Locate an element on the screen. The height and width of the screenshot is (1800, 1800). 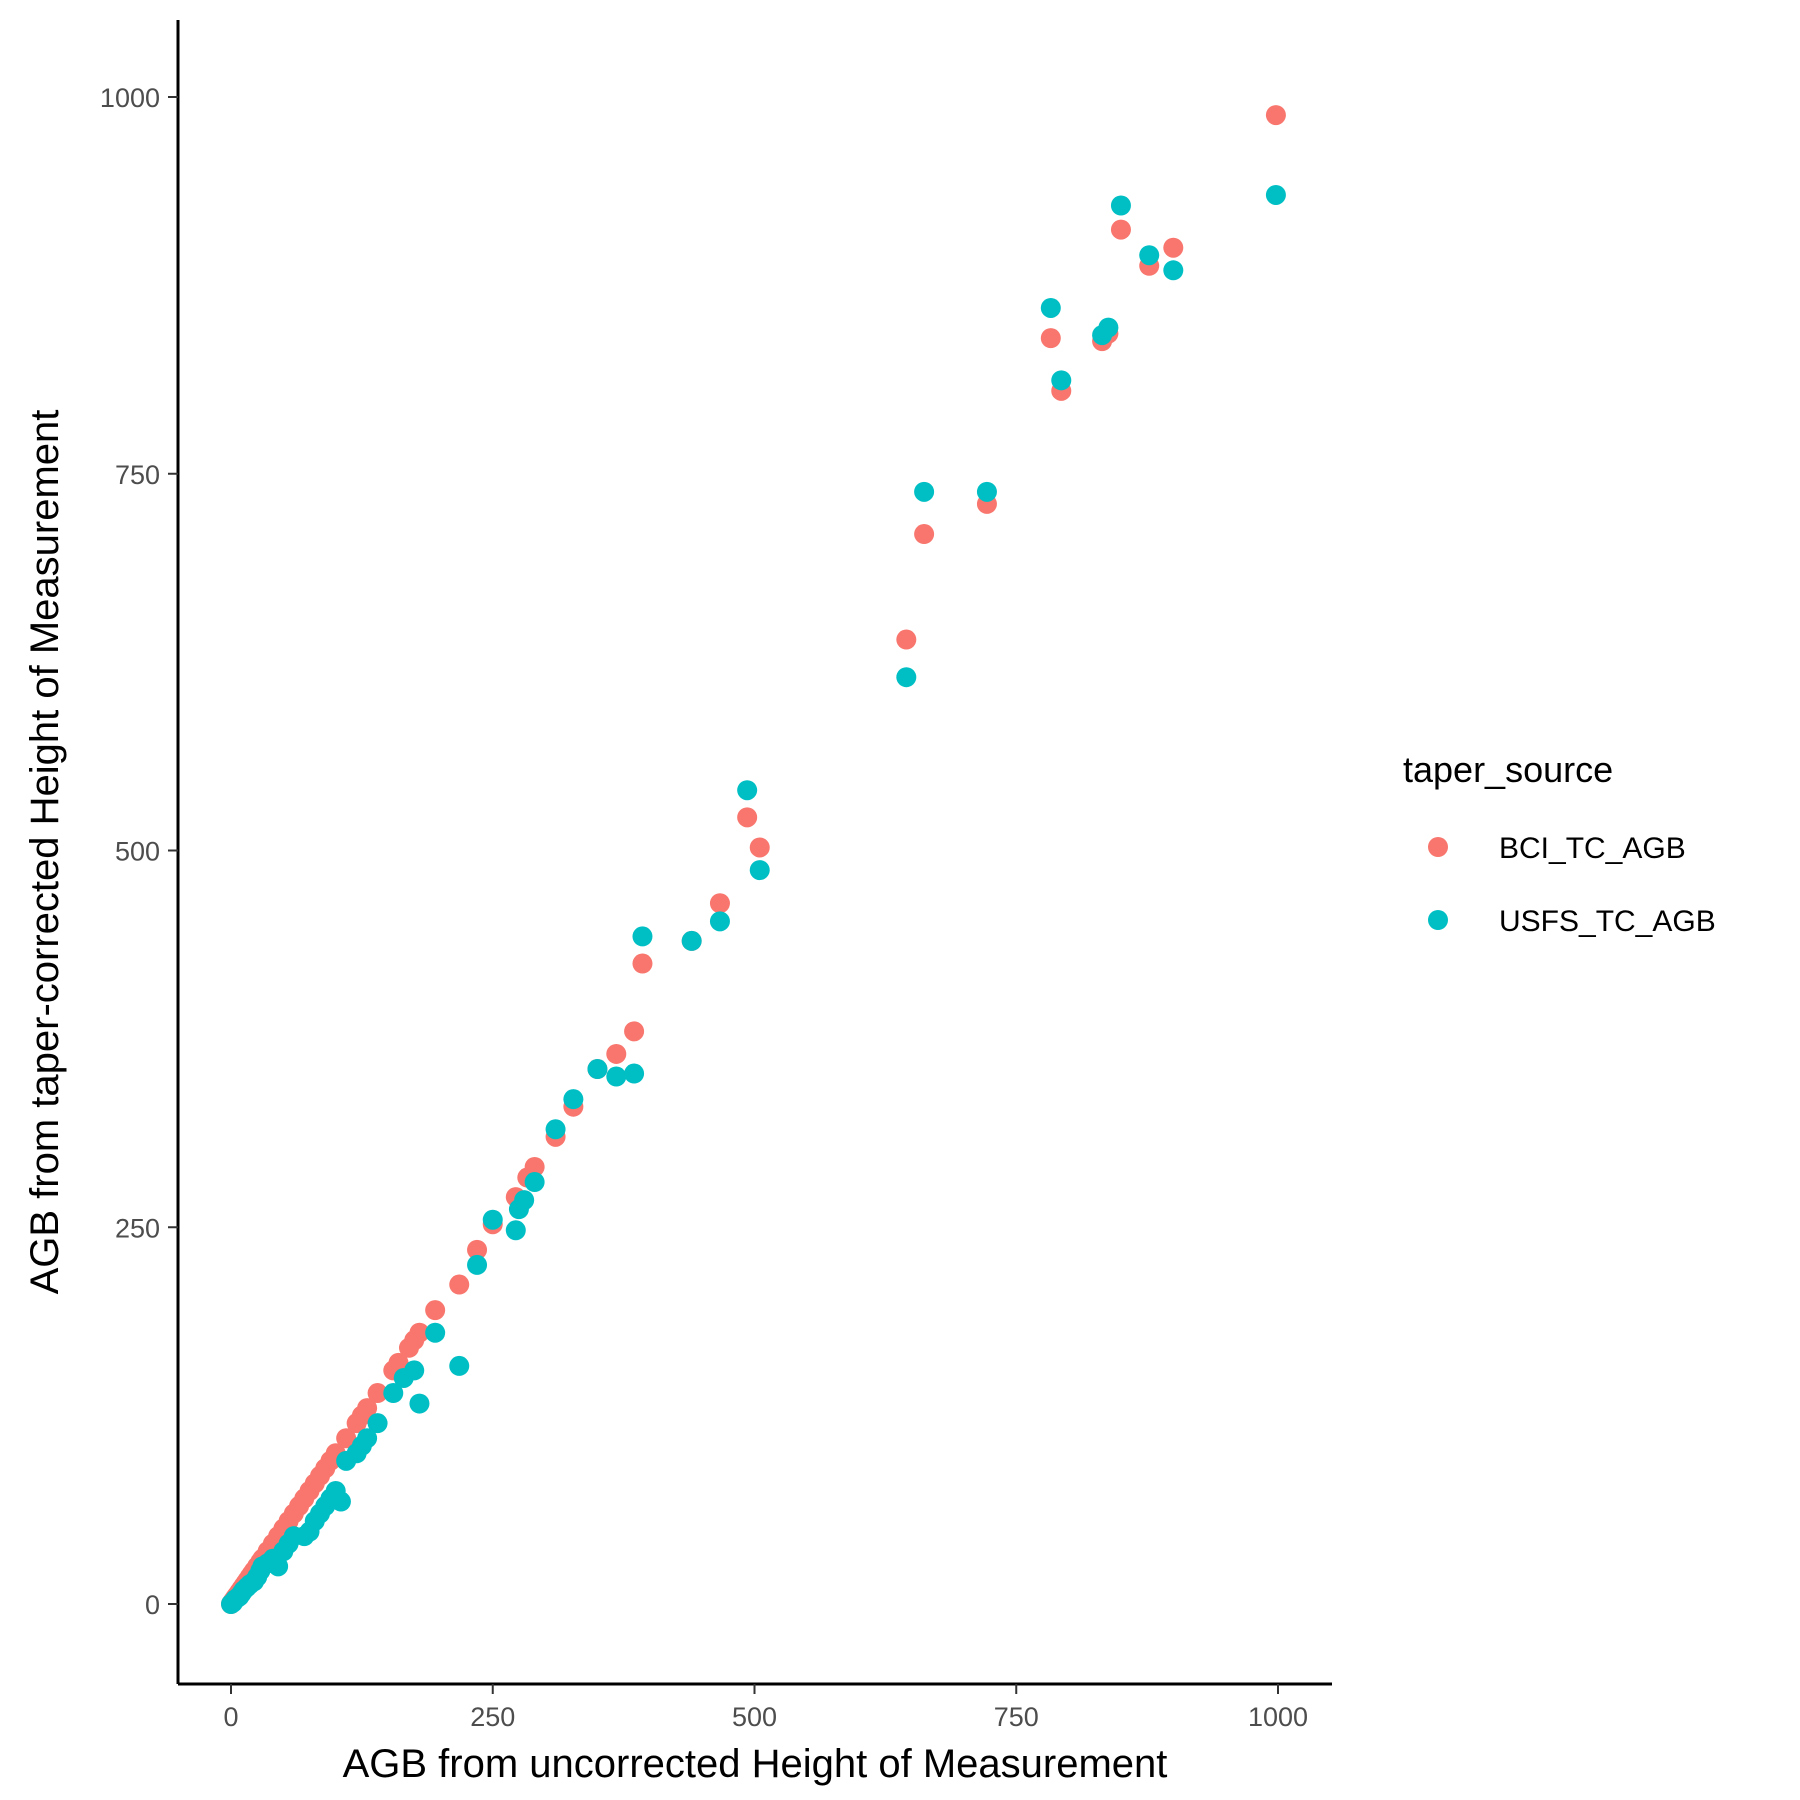
legend-items: BCI_TC_AGB USFS_TC_AGB is located at coordinates (1572, 885).